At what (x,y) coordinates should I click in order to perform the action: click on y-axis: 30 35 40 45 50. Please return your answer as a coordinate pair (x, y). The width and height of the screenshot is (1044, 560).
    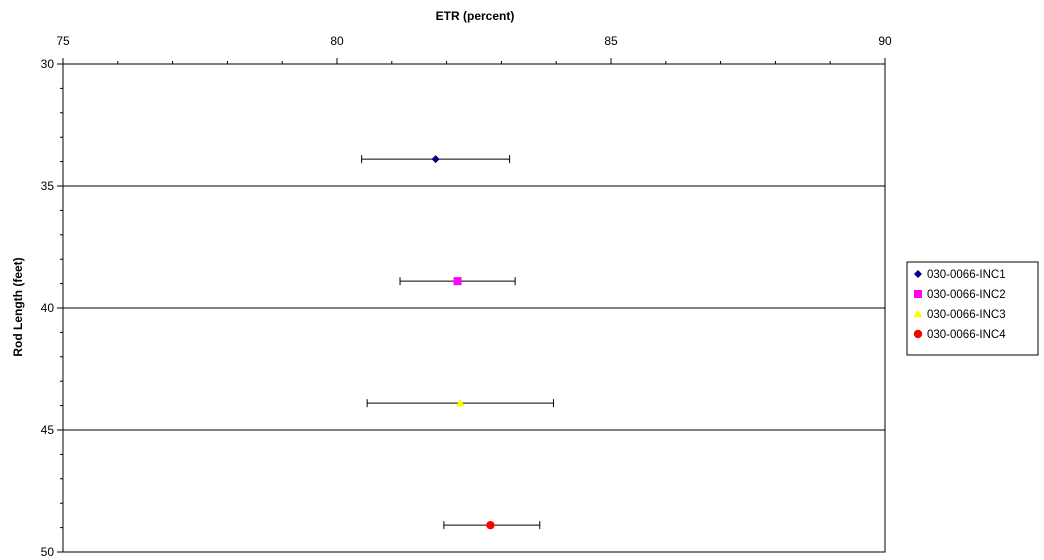
    Looking at the image, I should click on (52, 308).